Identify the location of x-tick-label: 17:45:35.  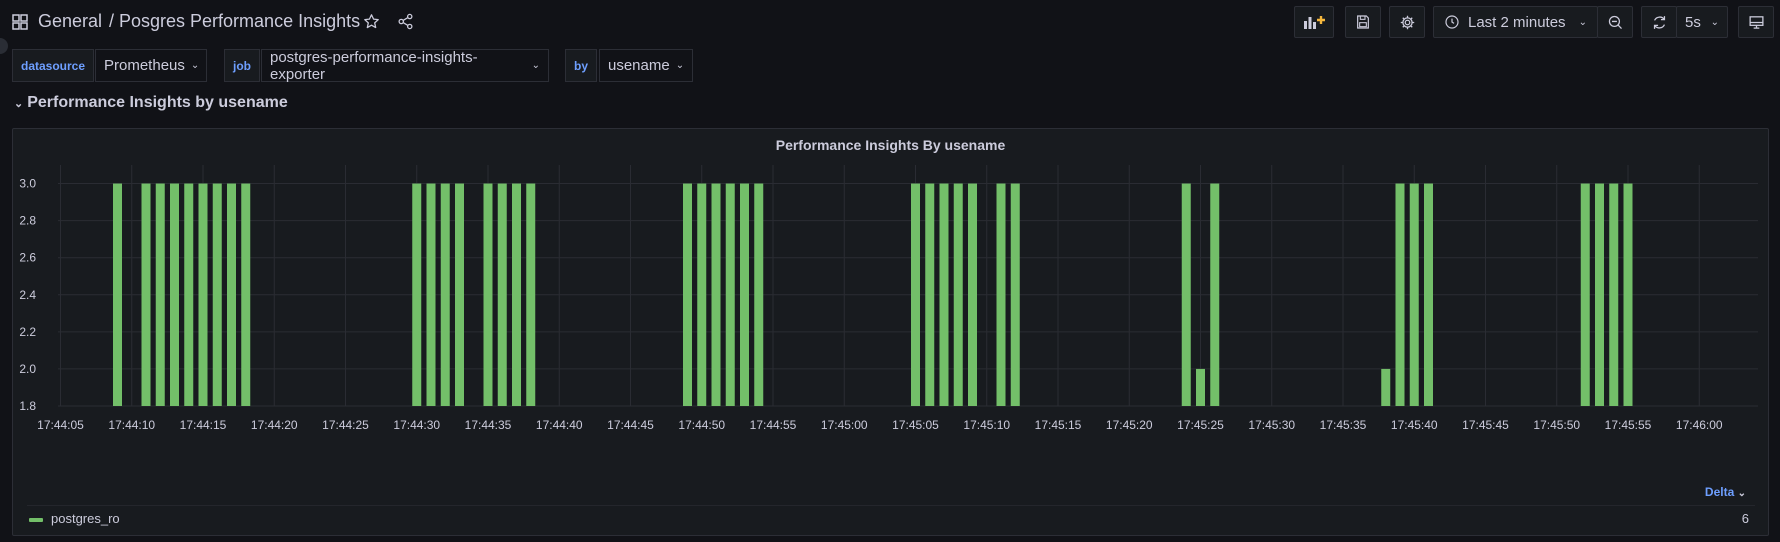
(1343, 425).